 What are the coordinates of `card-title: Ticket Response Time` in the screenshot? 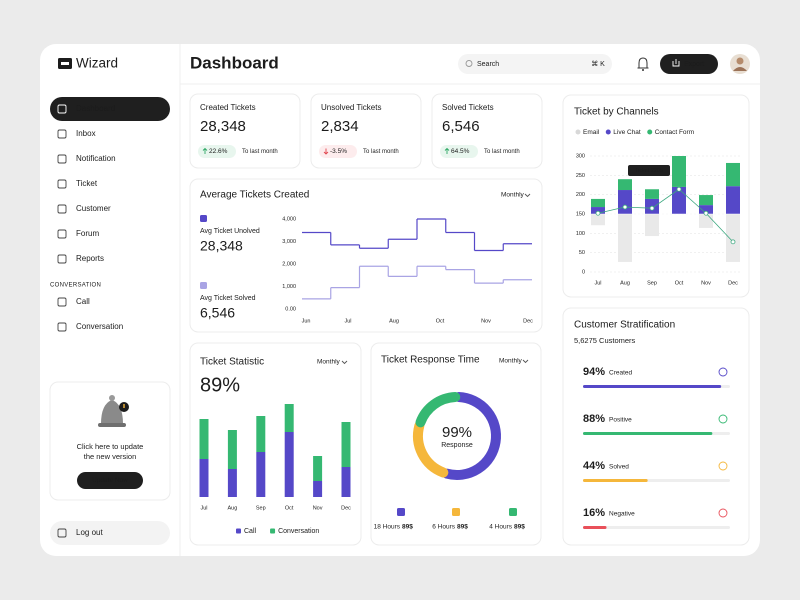 It's located at (430, 360).